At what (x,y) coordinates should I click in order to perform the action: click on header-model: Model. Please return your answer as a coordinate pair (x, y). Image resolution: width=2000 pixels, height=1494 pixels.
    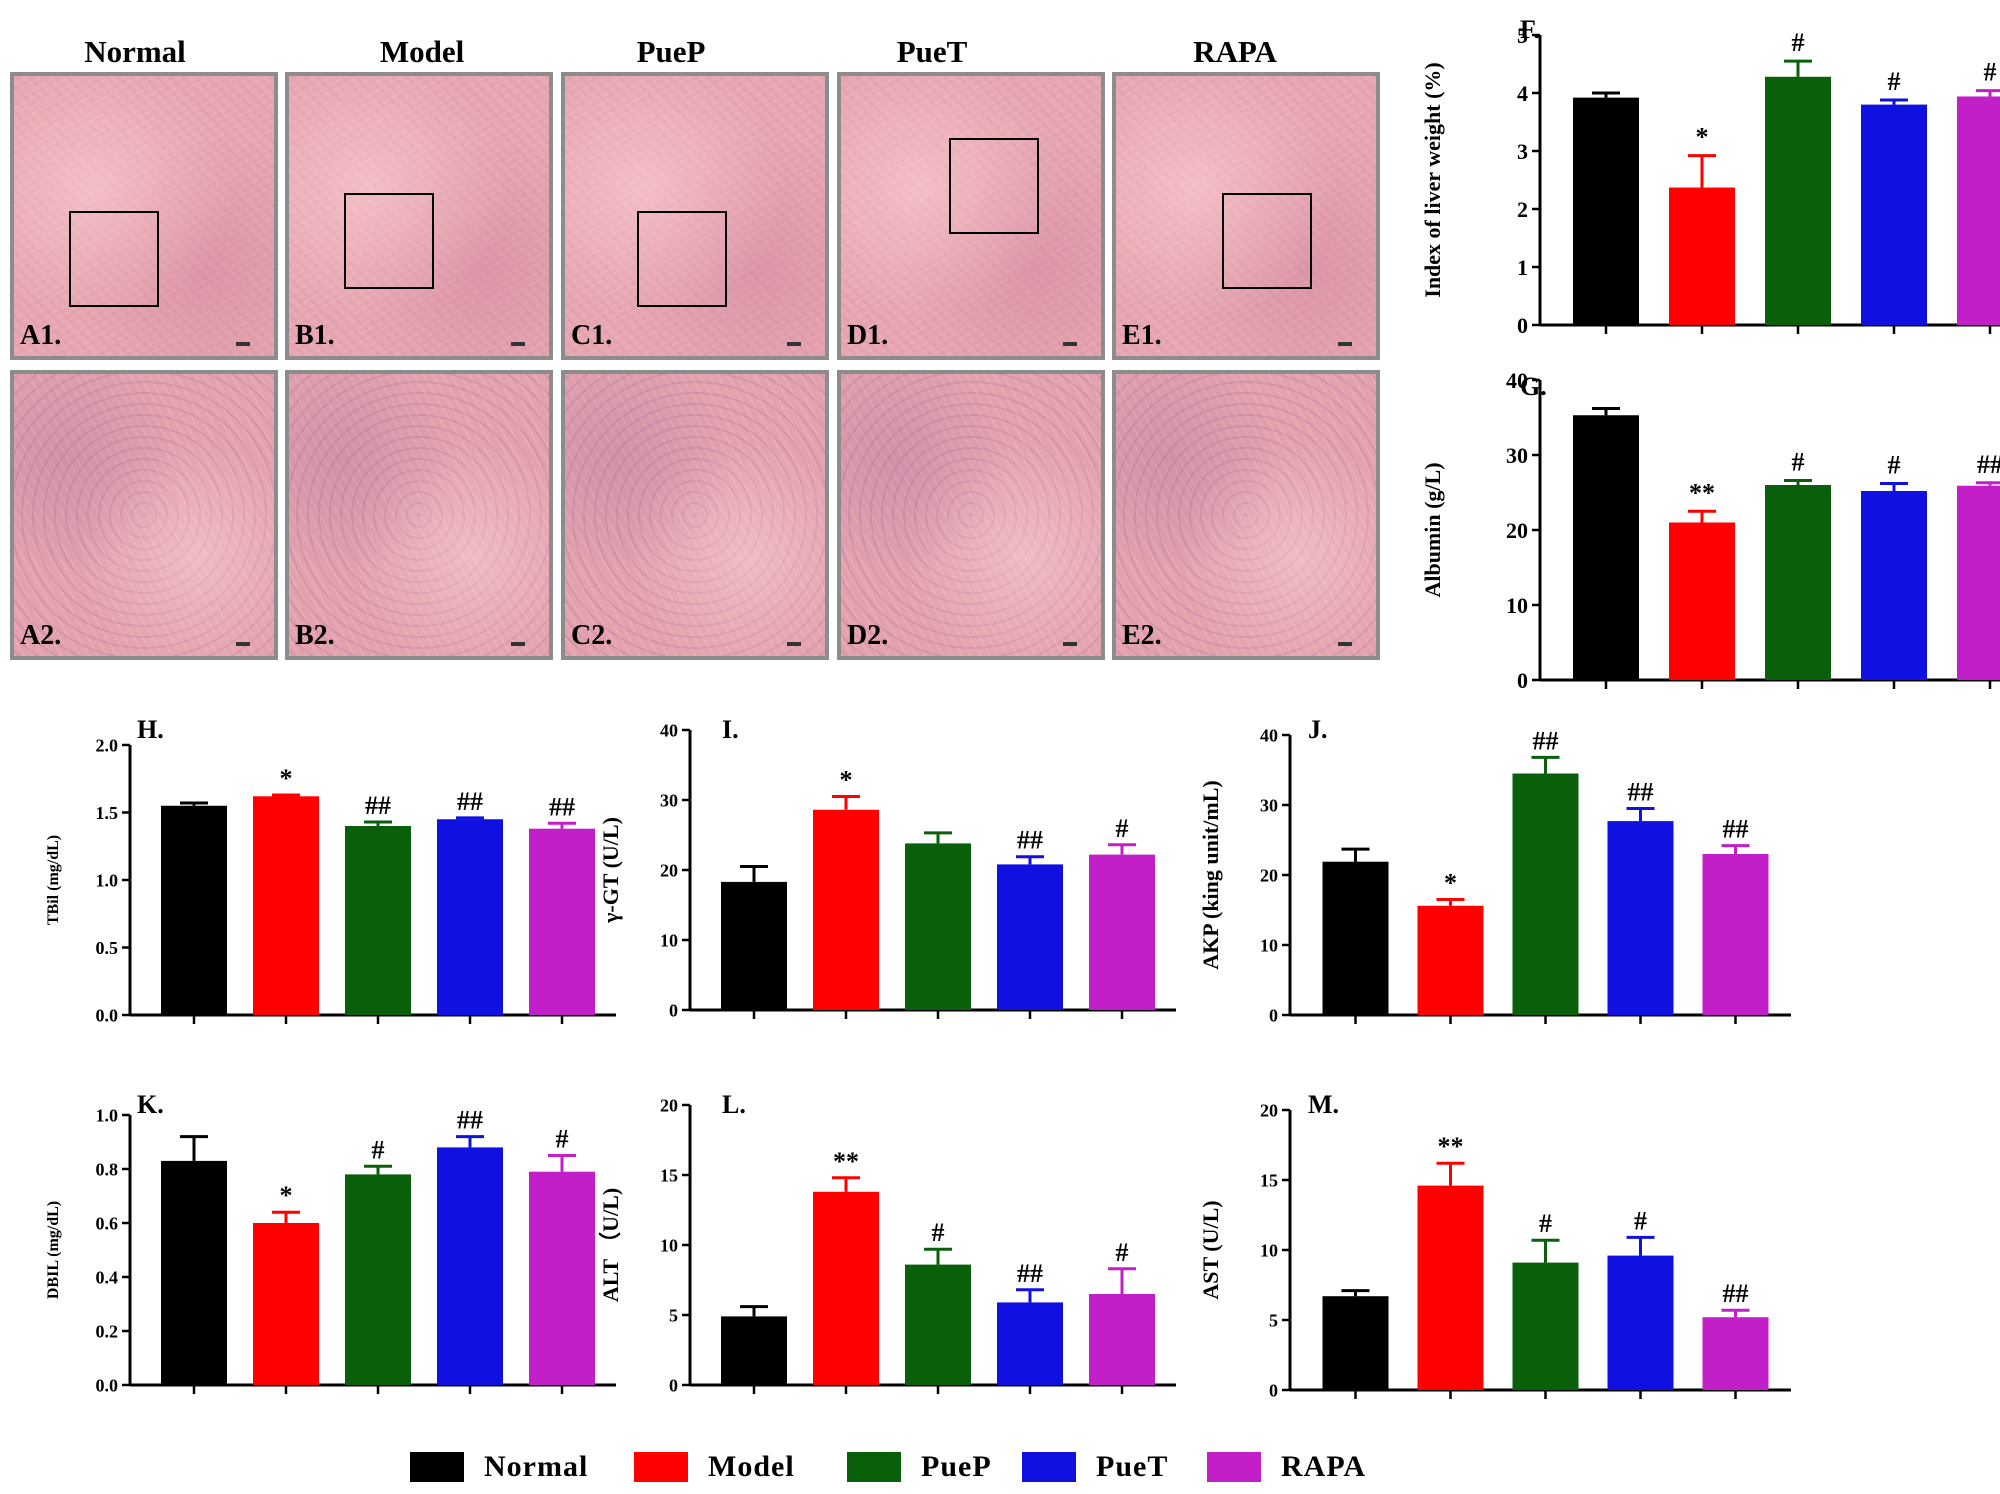
    Looking at the image, I should click on (422, 51).